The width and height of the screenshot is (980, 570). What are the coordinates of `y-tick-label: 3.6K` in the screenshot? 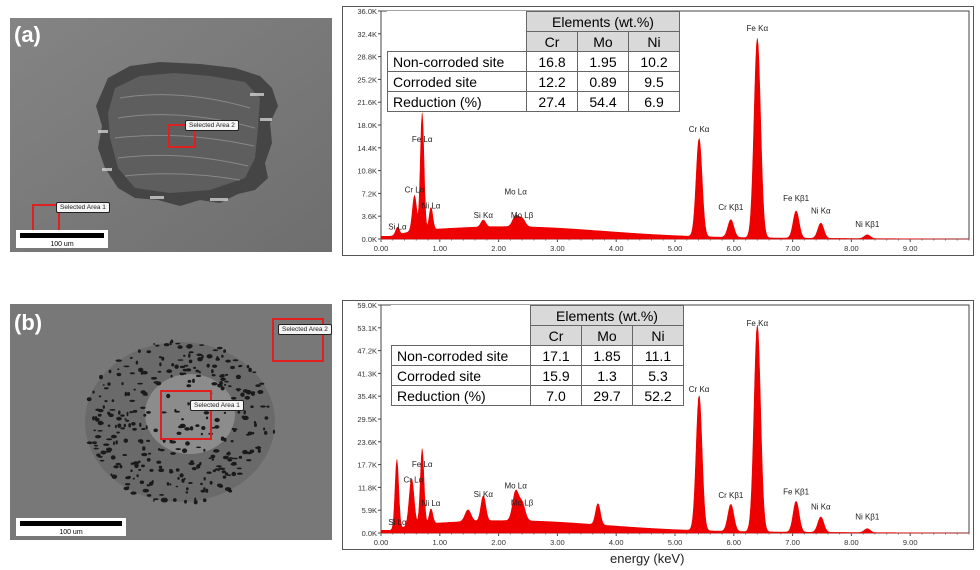 It's located at (369, 216).